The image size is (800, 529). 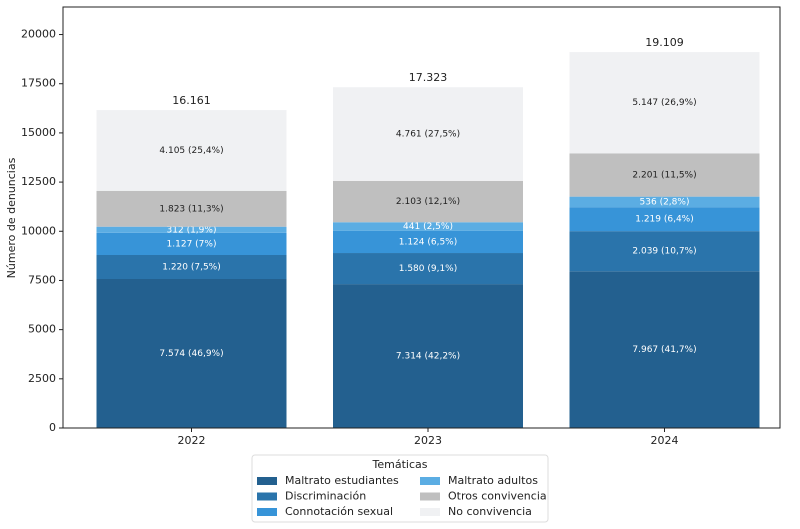 I want to click on total-label: 19.109, so click(x=664, y=42).